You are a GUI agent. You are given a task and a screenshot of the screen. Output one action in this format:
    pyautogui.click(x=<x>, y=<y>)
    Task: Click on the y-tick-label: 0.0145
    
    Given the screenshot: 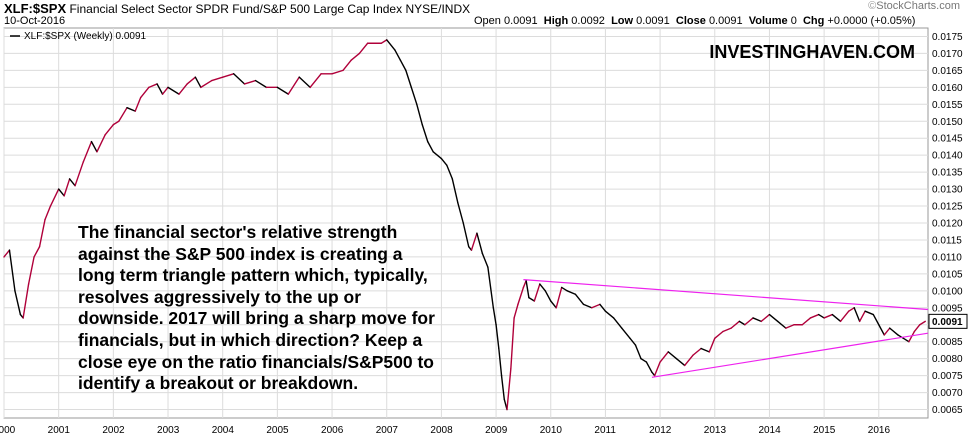 What is the action you would take?
    pyautogui.click(x=947, y=139)
    